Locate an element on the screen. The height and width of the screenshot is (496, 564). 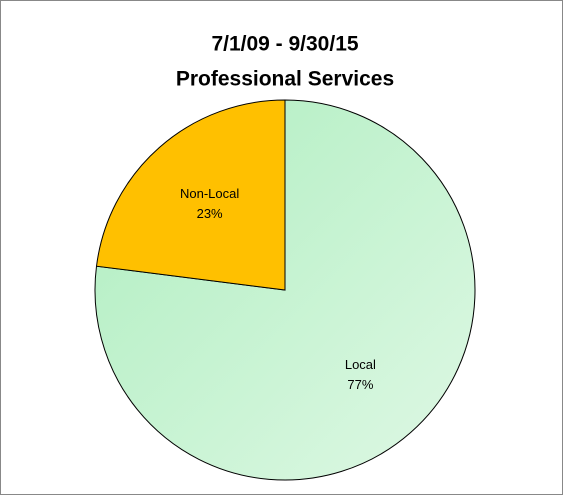
pie-slice is located at coordinates (190, 195).